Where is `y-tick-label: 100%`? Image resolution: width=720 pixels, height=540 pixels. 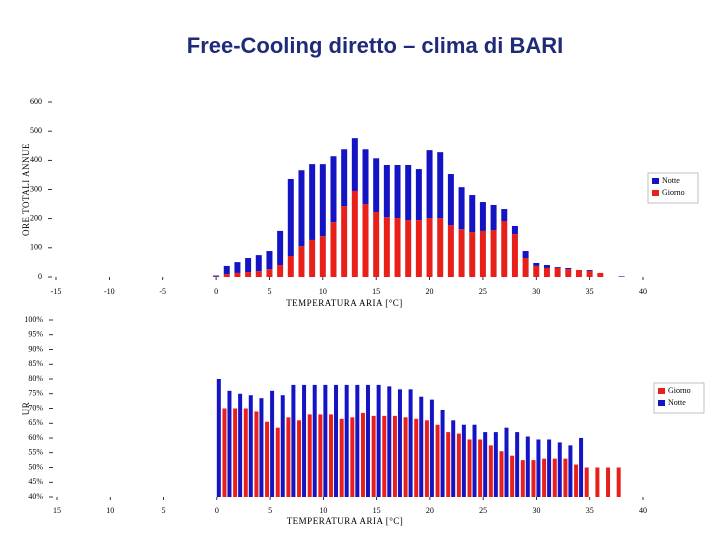 y-tick-label: 100% is located at coordinates (33, 319).